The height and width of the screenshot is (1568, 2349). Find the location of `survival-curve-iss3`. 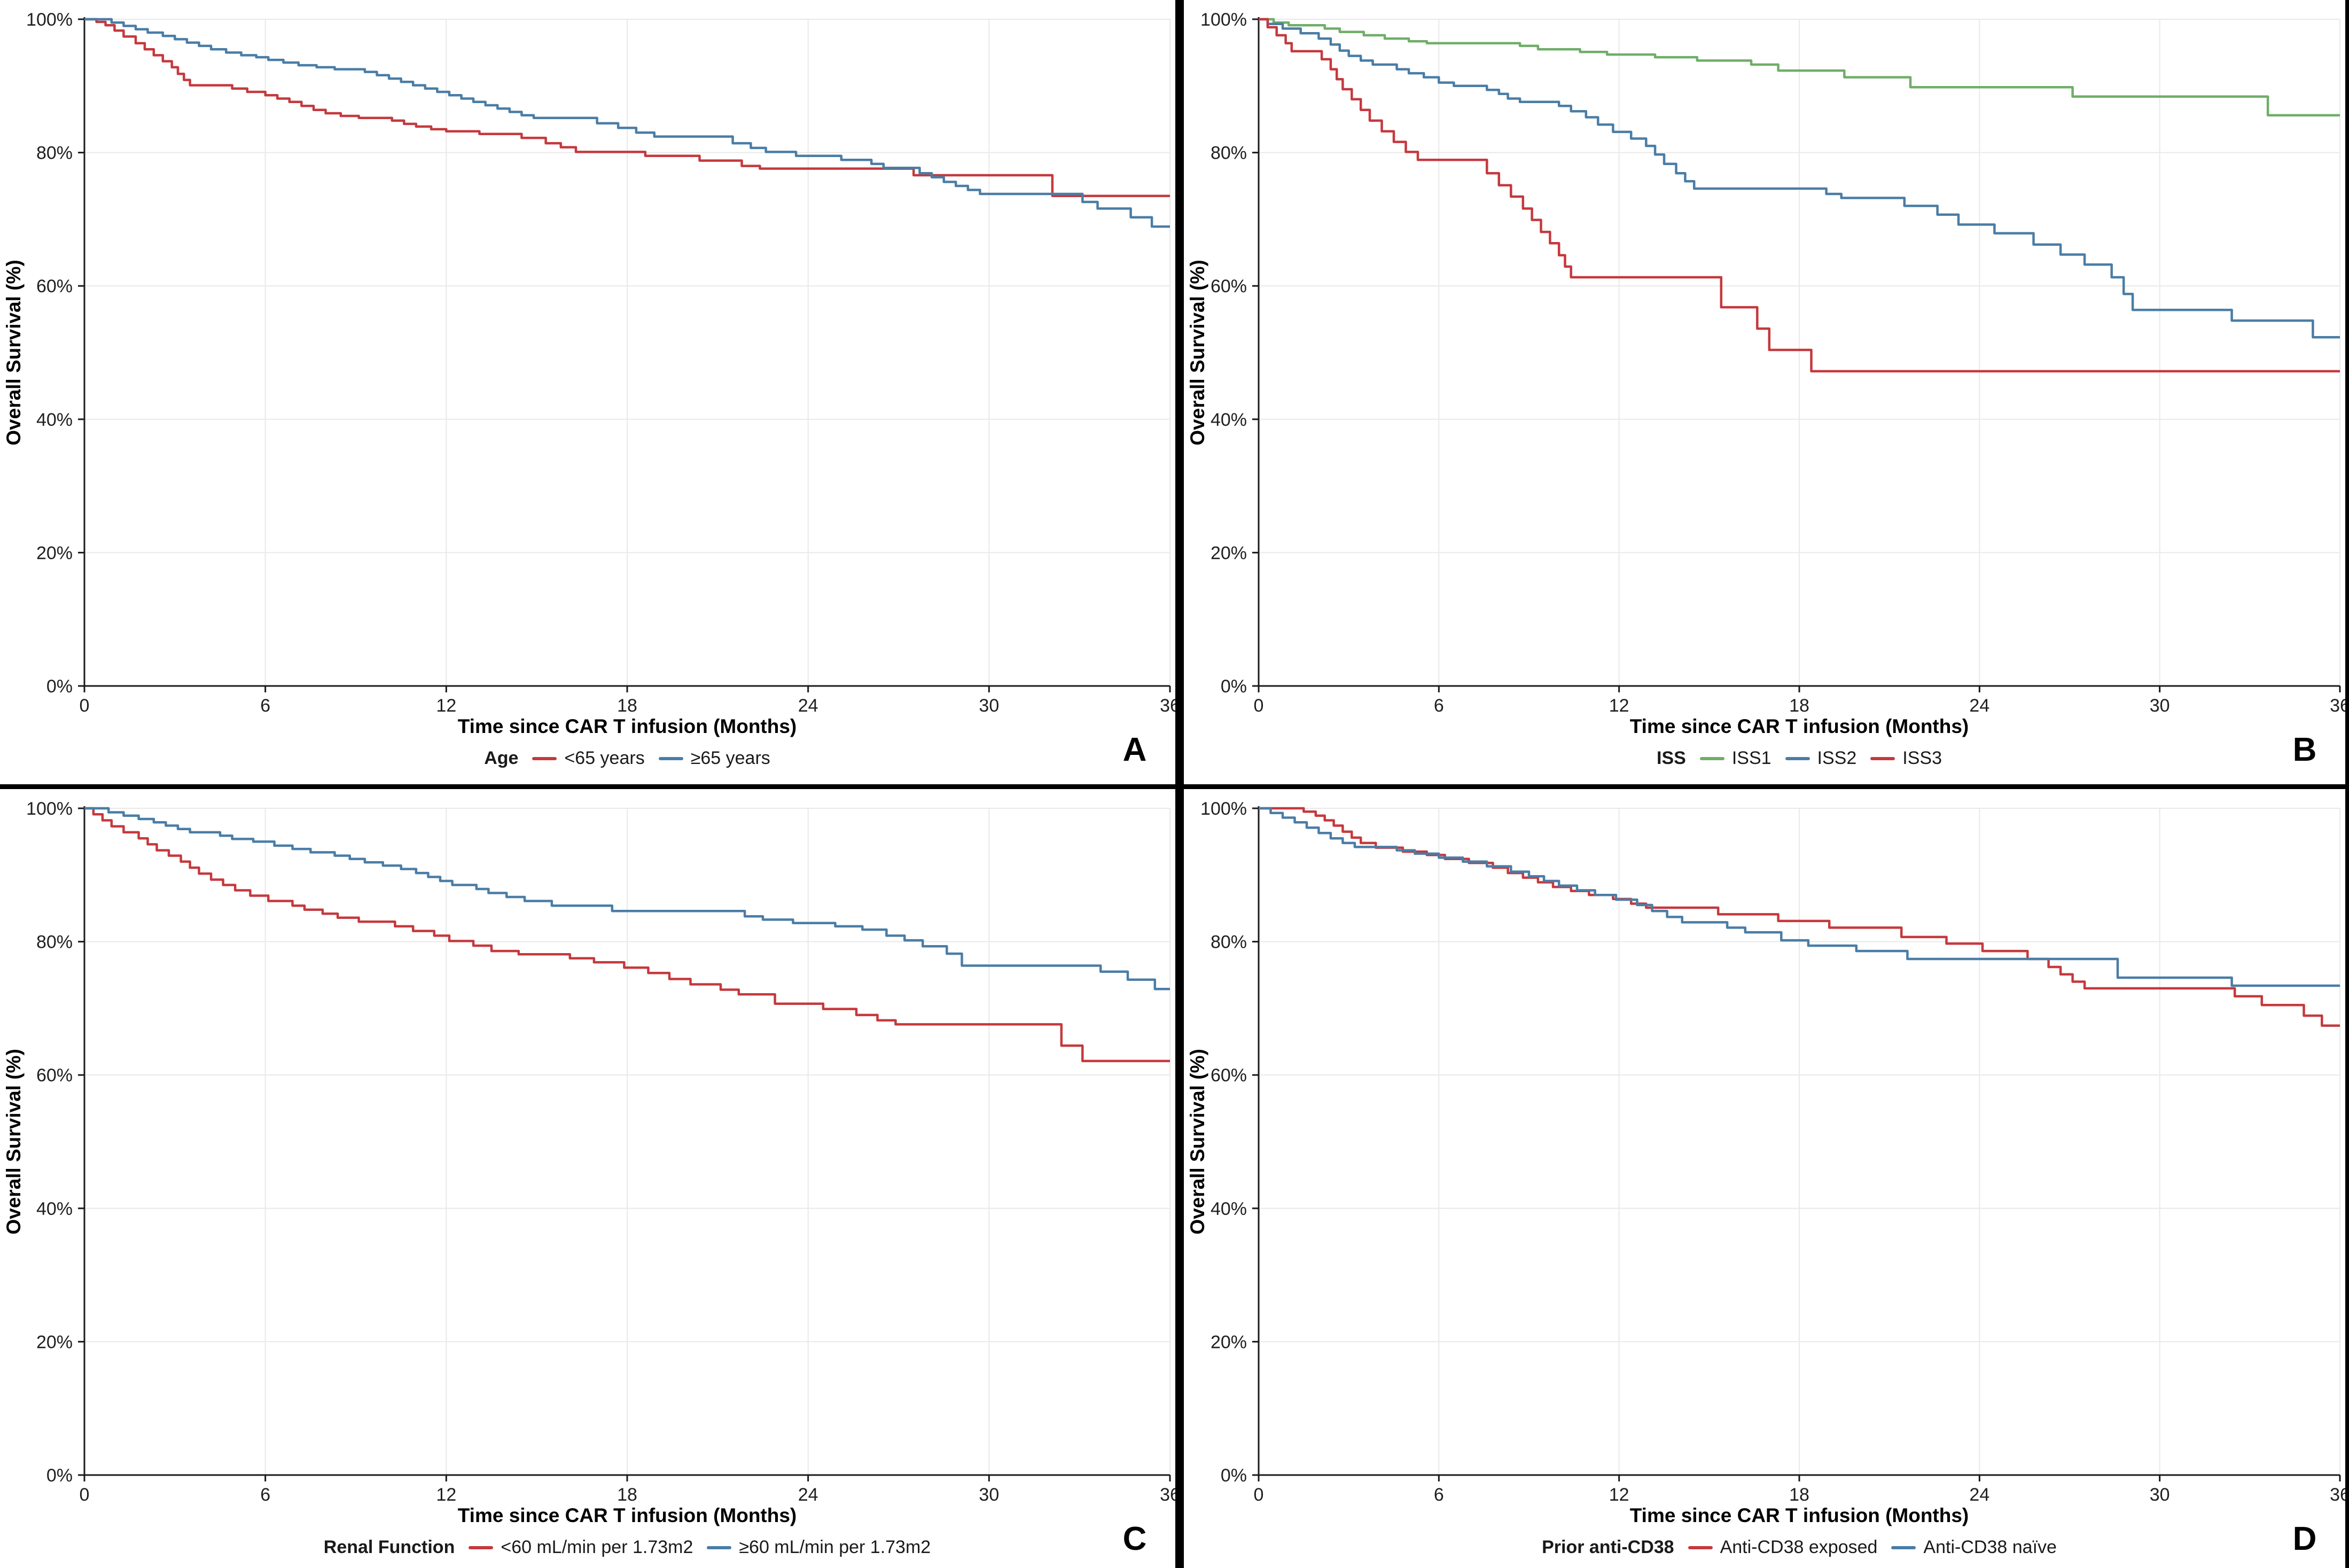

survival-curve-iss3 is located at coordinates (1799, 195).